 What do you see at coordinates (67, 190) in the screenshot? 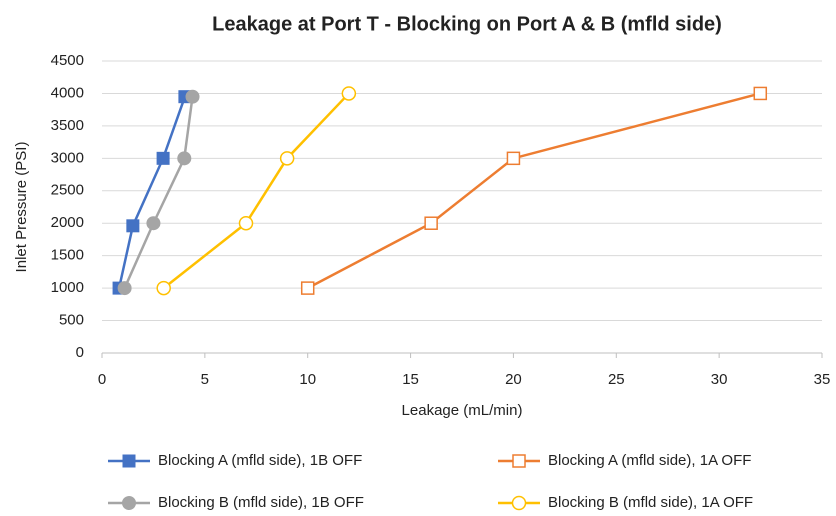
I see `y-tick-label: 2500` at bounding box center [67, 190].